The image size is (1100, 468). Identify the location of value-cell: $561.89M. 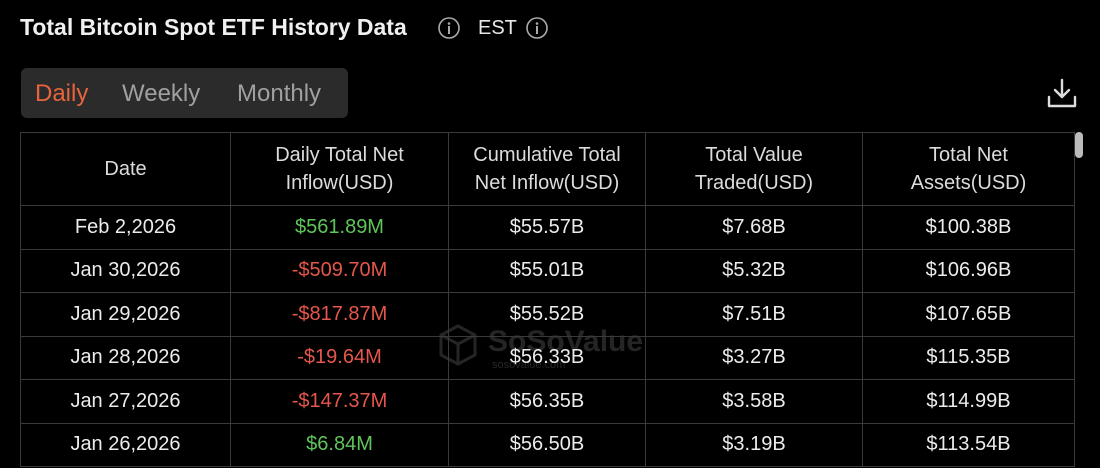
(339, 227).